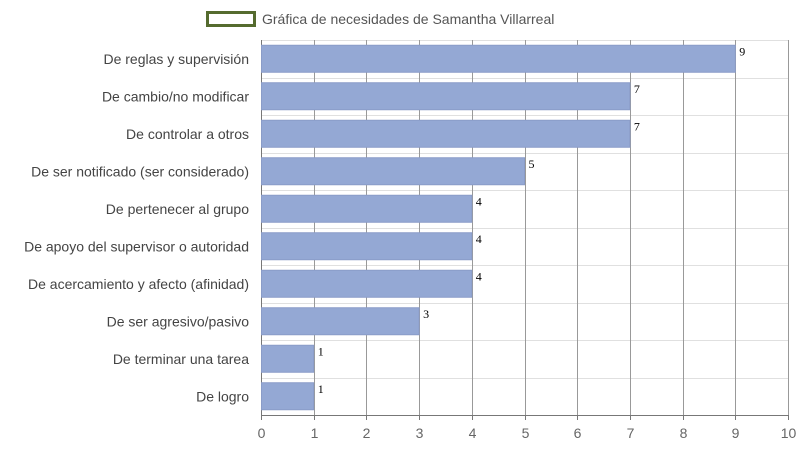  Describe the element at coordinates (138, 284) in the screenshot. I see `category-label: De acercamiento y afecto (afinidad)` at that location.